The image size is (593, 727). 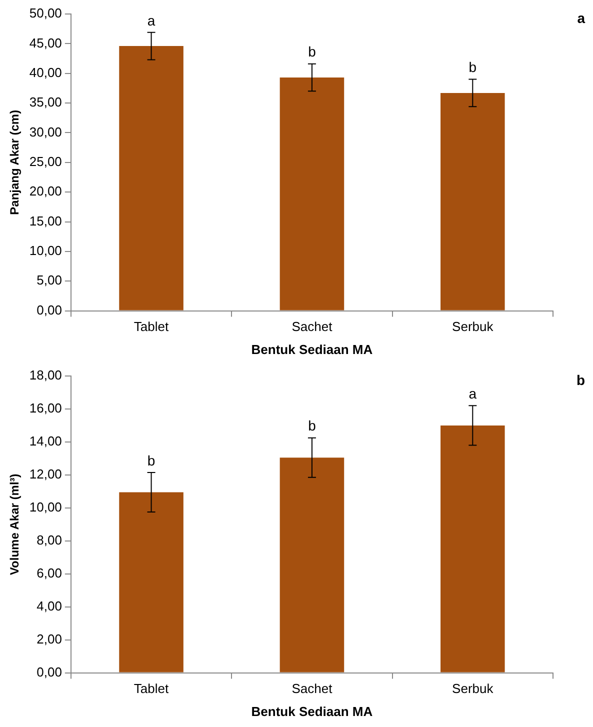 I want to click on y-axis-title: Panjang Akar (cm), so click(x=15, y=162).